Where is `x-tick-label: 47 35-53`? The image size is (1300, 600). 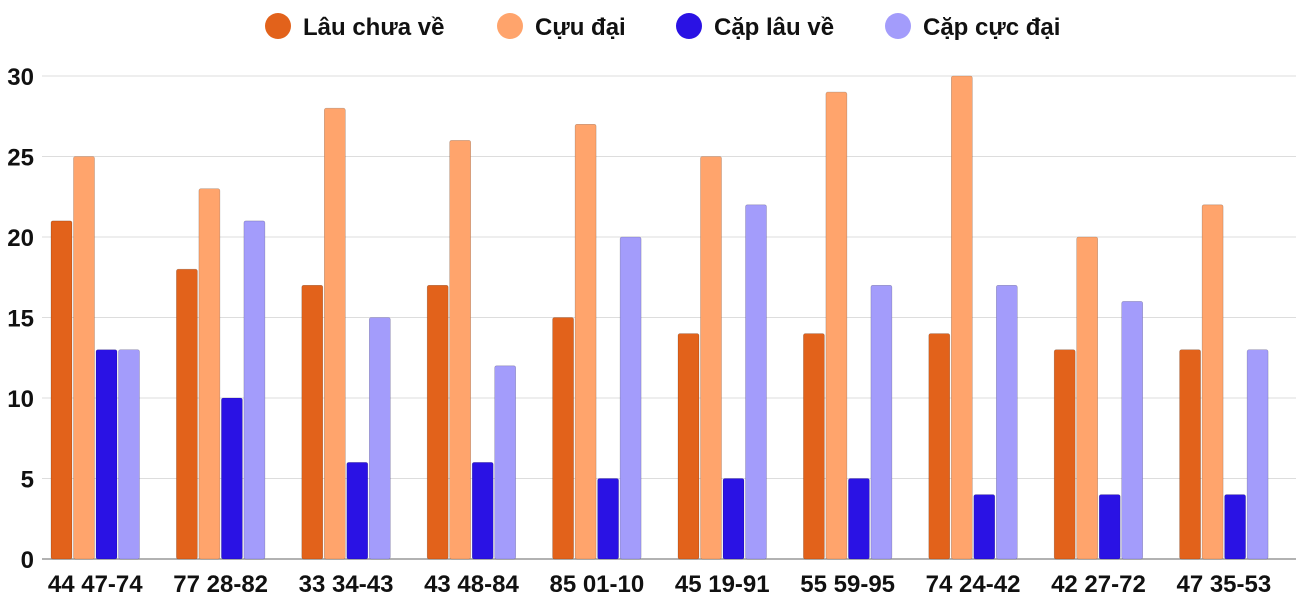 x-tick-label: 47 35-53 is located at coordinates (1223, 584).